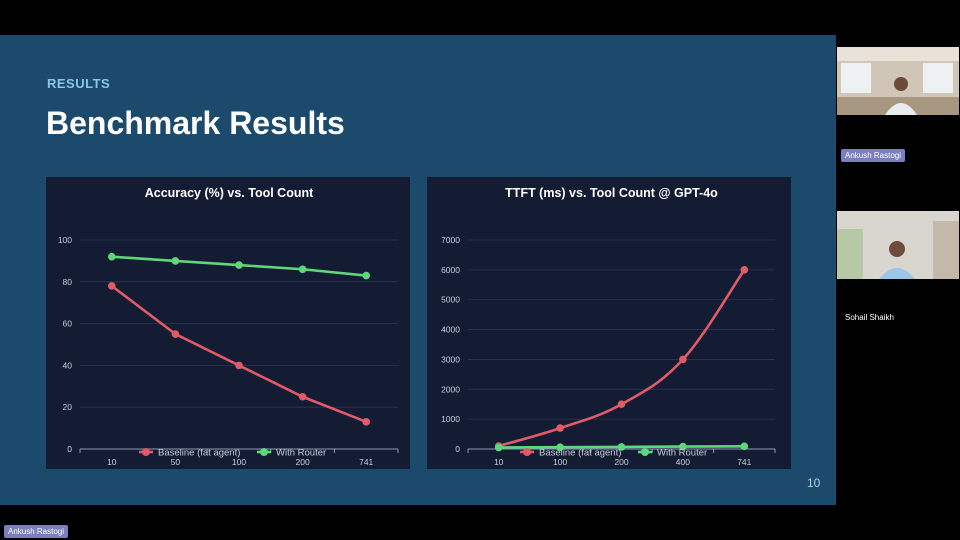 The height and width of the screenshot is (540, 960). What do you see at coordinates (450, 330) in the screenshot?
I see `y-tick-label: 4000` at bounding box center [450, 330].